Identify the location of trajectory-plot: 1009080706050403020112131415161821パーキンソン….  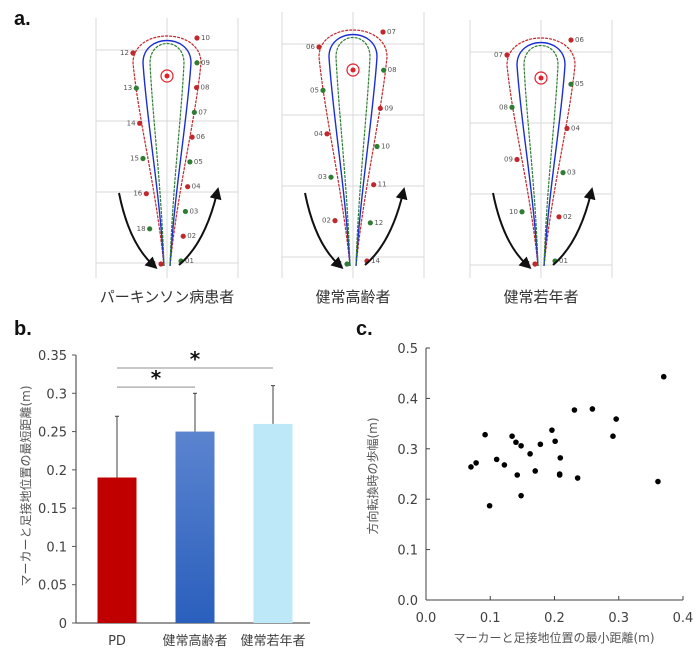
(167, 162).